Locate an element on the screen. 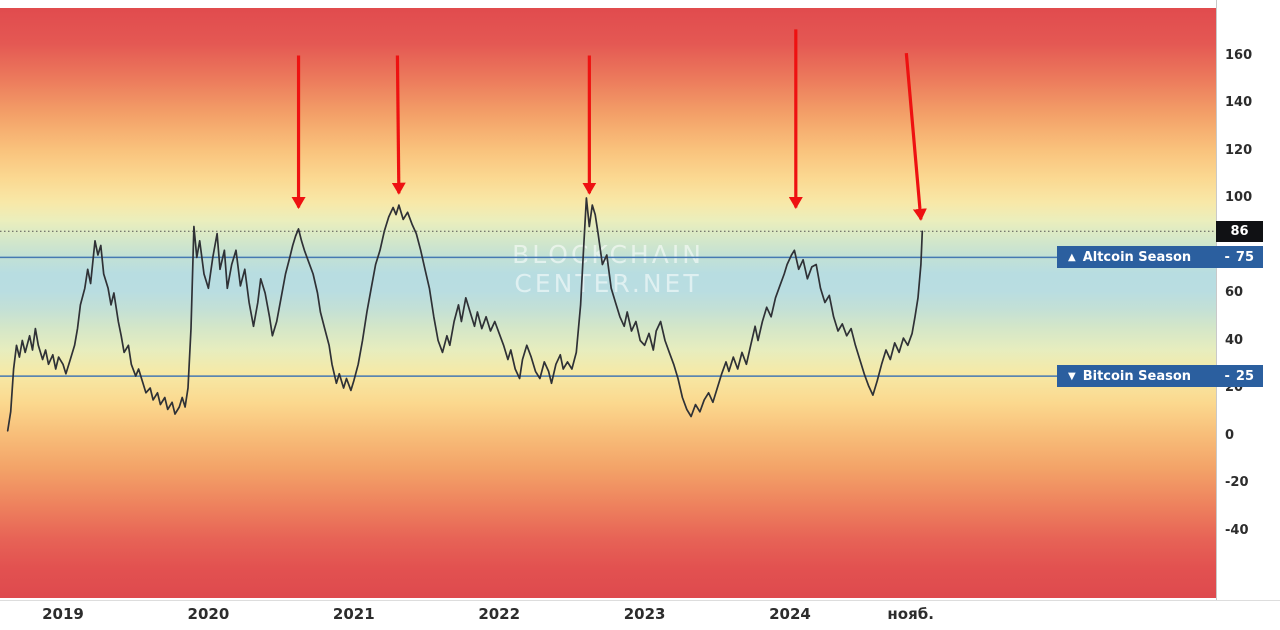 The width and height of the screenshot is (1280, 630). bitcoin-season-badge: ▼ Bitcoin Season - 25 is located at coordinates (1160, 376).